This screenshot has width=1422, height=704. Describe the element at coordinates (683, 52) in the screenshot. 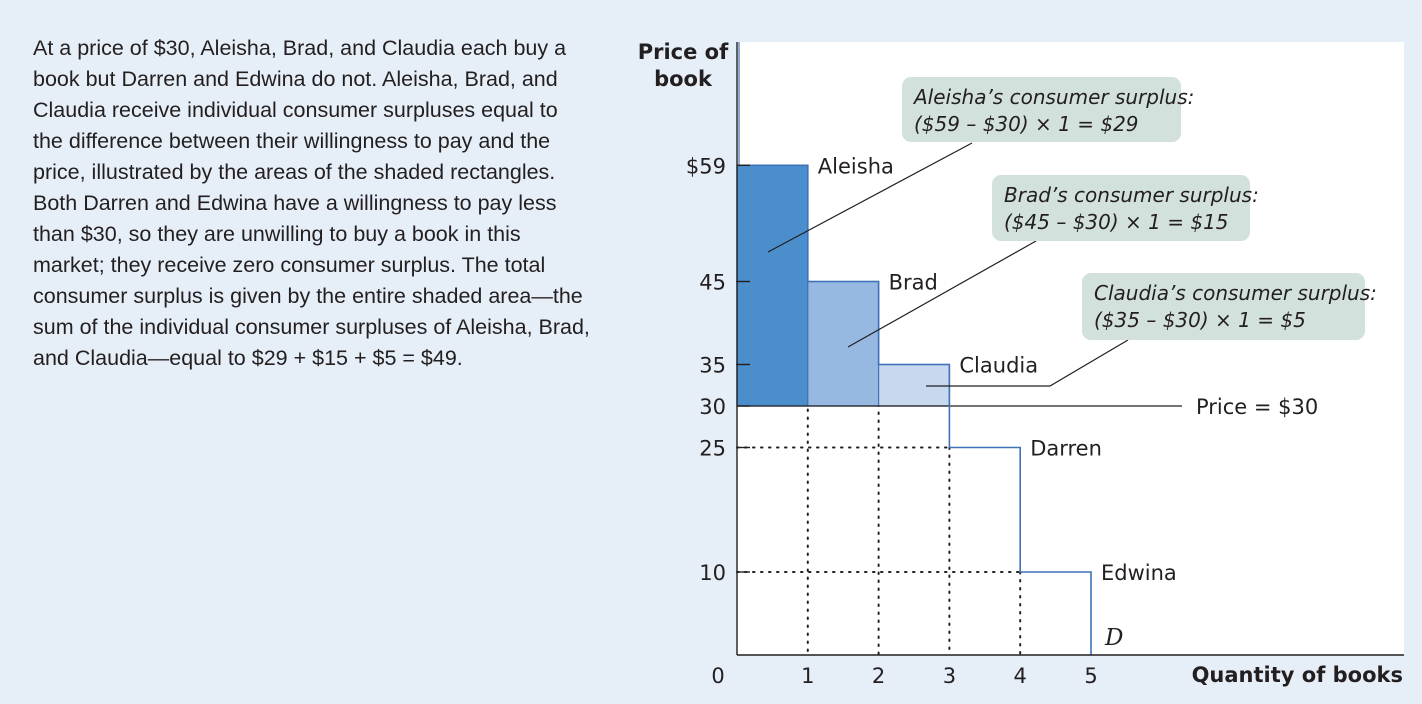

I see `y-axis-title: Price of` at that location.